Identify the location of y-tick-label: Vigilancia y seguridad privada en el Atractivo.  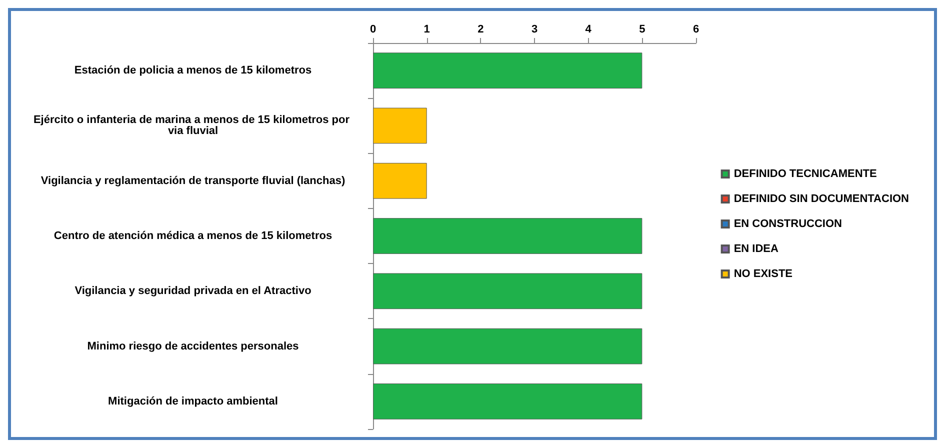
(193, 291).